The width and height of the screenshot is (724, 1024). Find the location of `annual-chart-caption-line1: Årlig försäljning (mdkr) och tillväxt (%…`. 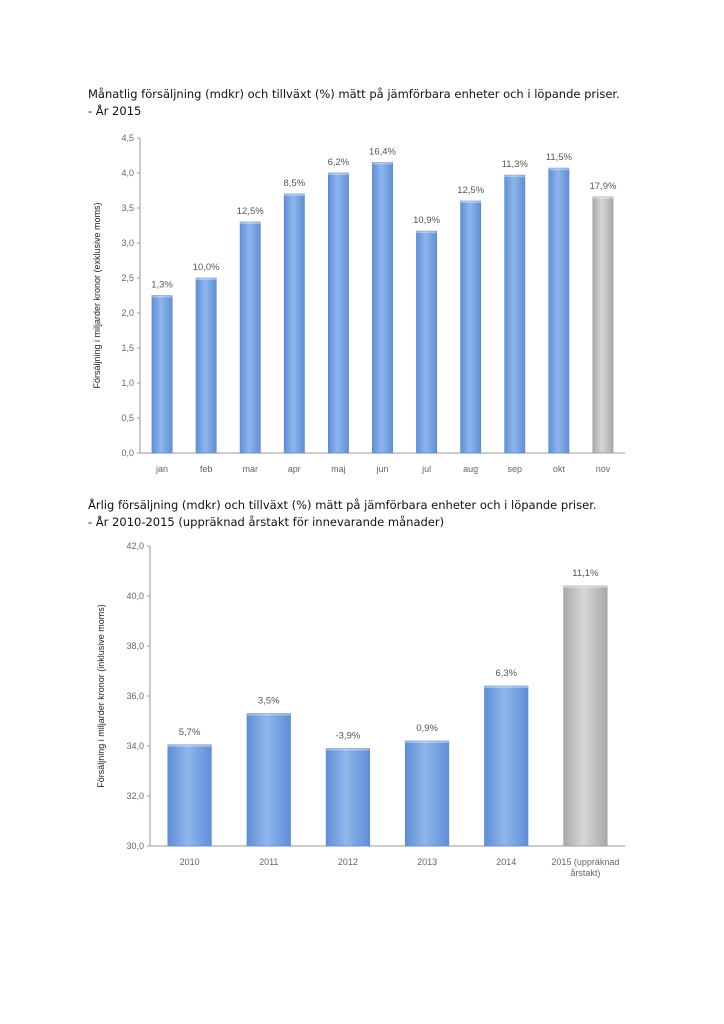

annual-chart-caption-line1: Årlig försäljning (mdkr) och tillväxt (%… is located at coordinates (342, 505).